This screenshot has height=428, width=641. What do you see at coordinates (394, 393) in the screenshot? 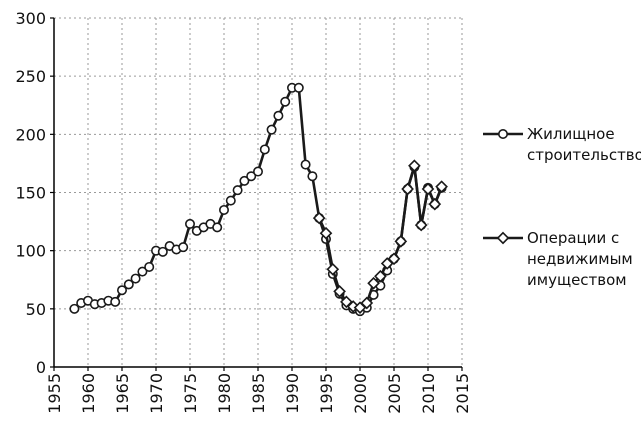
I see `x-tick-label: 2005` at bounding box center [394, 393].